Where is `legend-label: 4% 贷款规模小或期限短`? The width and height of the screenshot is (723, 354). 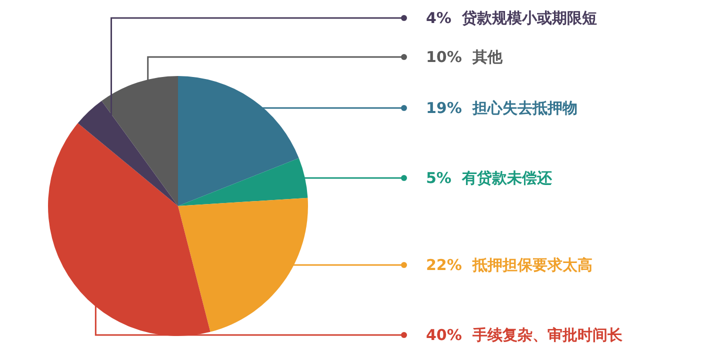 legend-label: 4% 贷款规模小或期限短 is located at coordinates (511, 18).